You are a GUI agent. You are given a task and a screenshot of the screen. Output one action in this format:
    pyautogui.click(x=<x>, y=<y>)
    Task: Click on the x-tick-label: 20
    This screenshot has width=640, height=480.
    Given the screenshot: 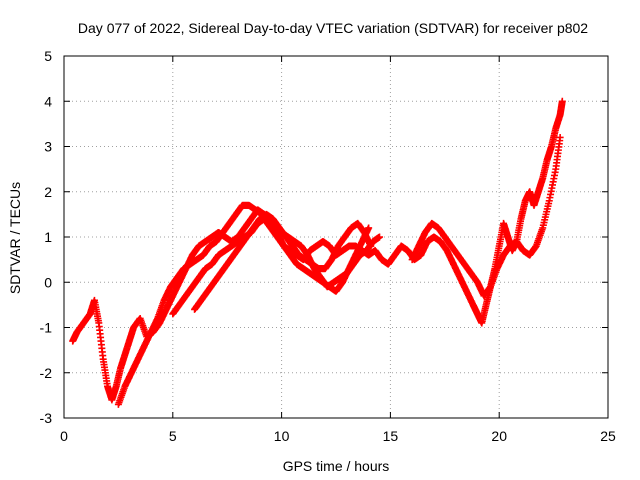 What is the action you would take?
    pyautogui.click(x=499, y=436)
    